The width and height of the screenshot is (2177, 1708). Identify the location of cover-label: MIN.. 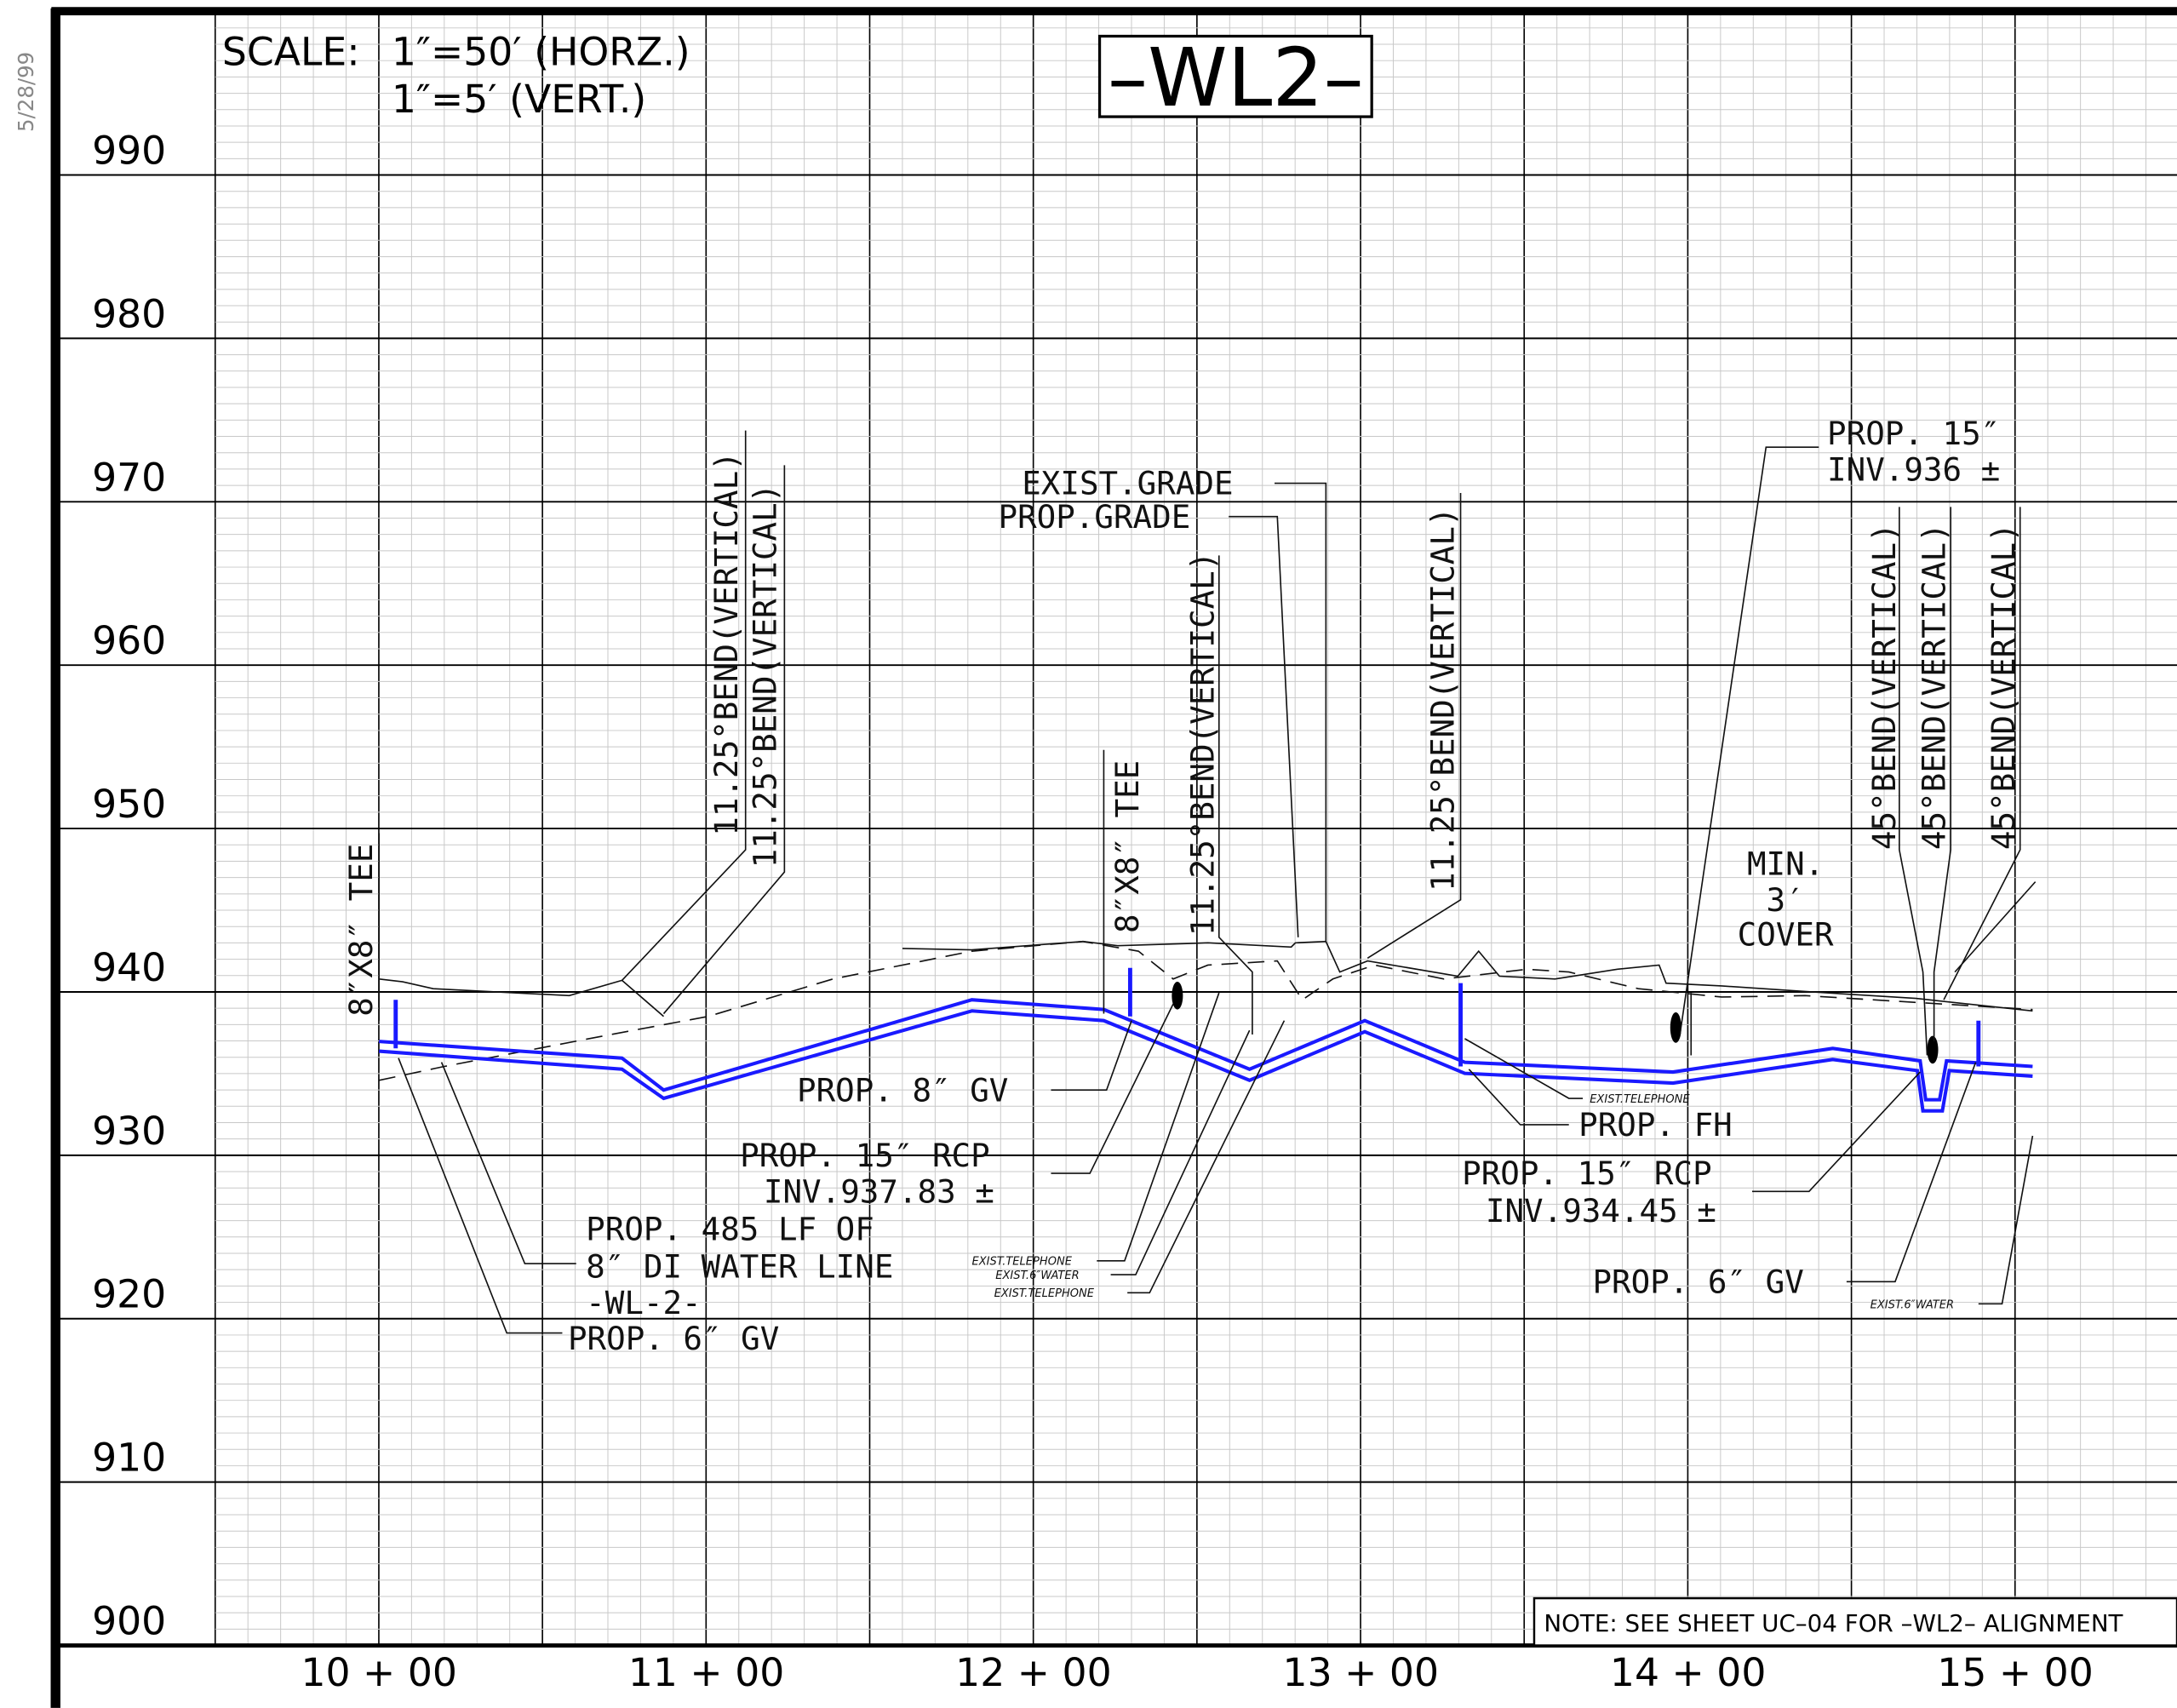
(1785, 864).